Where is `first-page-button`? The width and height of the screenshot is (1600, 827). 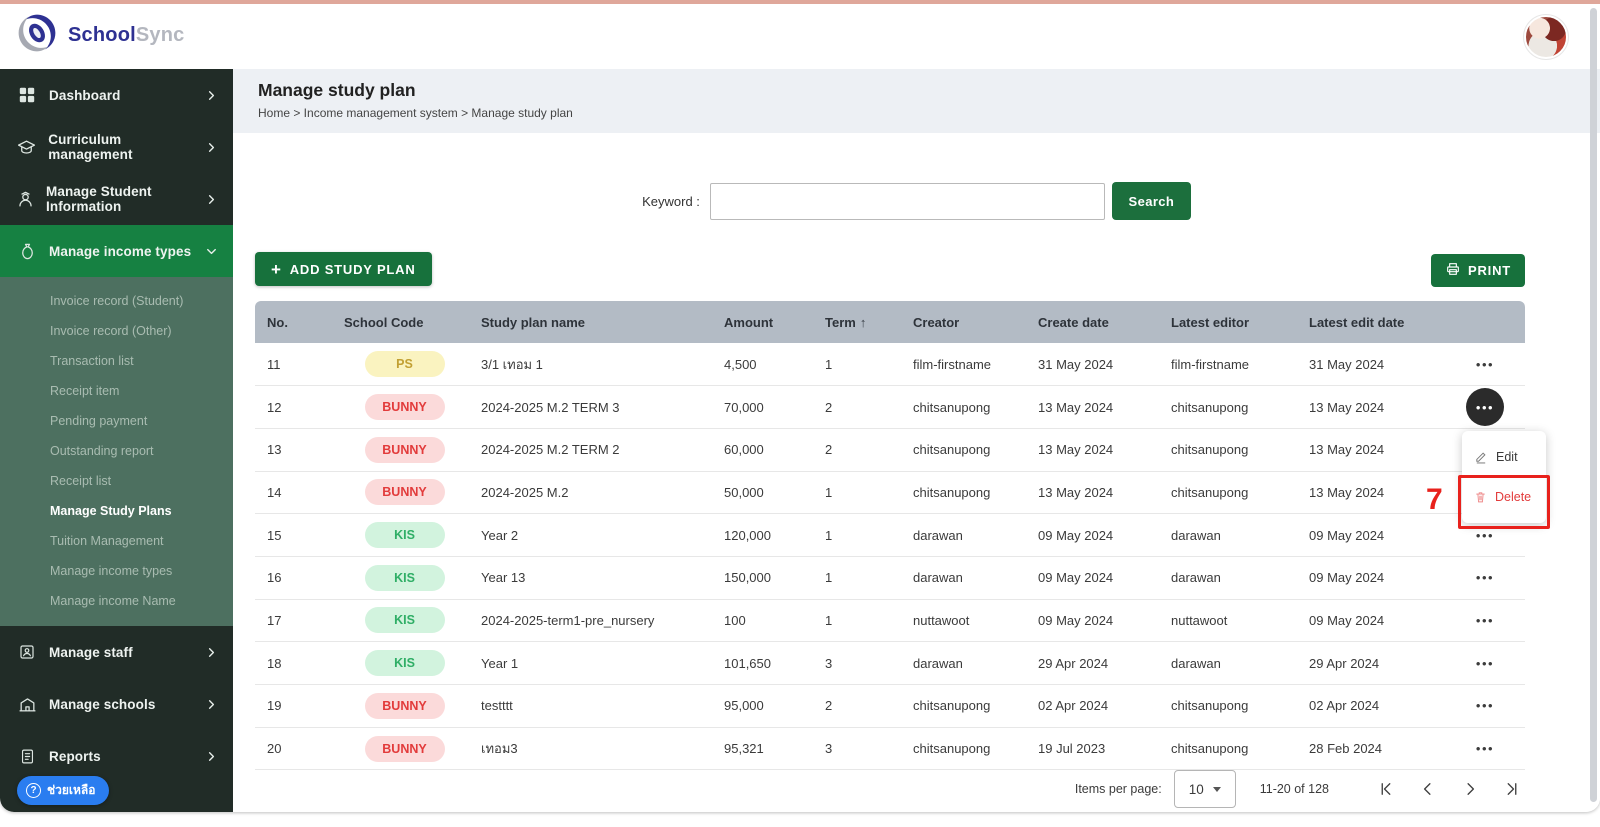 first-page-button is located at coordinates (1386, 789).